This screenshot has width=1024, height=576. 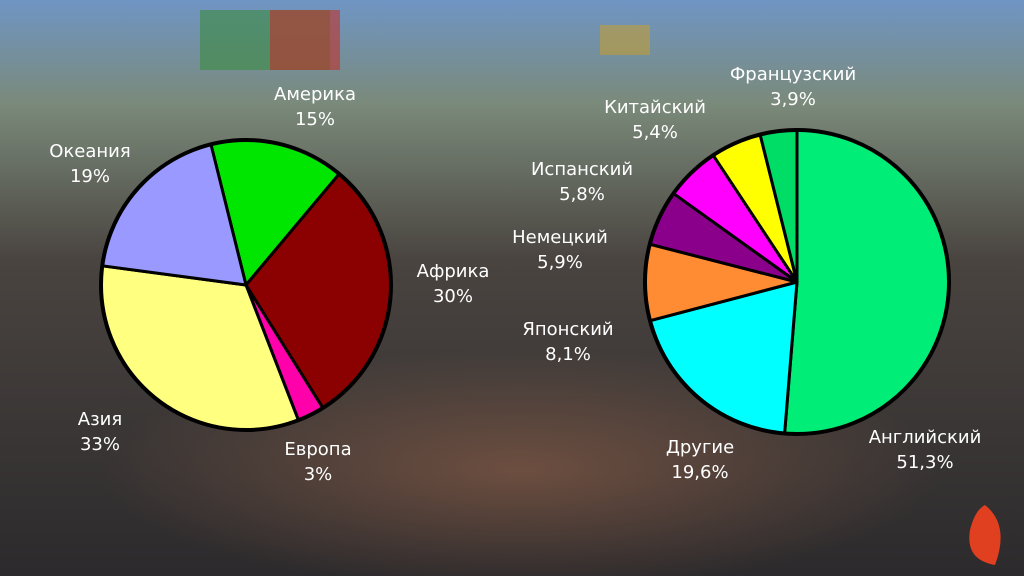 What do you see at coordinates (699, 472) in the screenshot?
I see `slice-value: 19,6%` at bounding box center [699, 472].